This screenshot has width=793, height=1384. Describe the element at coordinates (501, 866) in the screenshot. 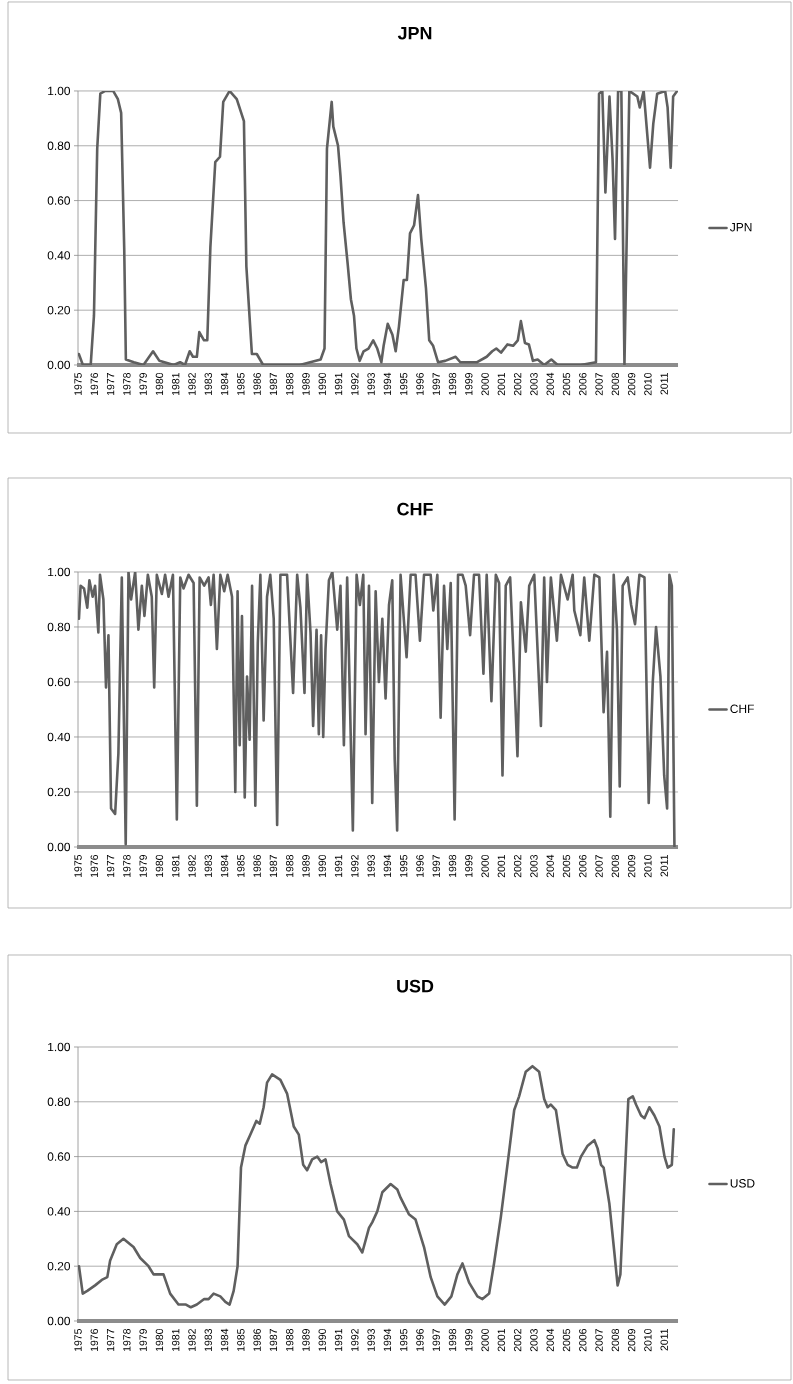

I see `x-tick-label: 2001` at that location.